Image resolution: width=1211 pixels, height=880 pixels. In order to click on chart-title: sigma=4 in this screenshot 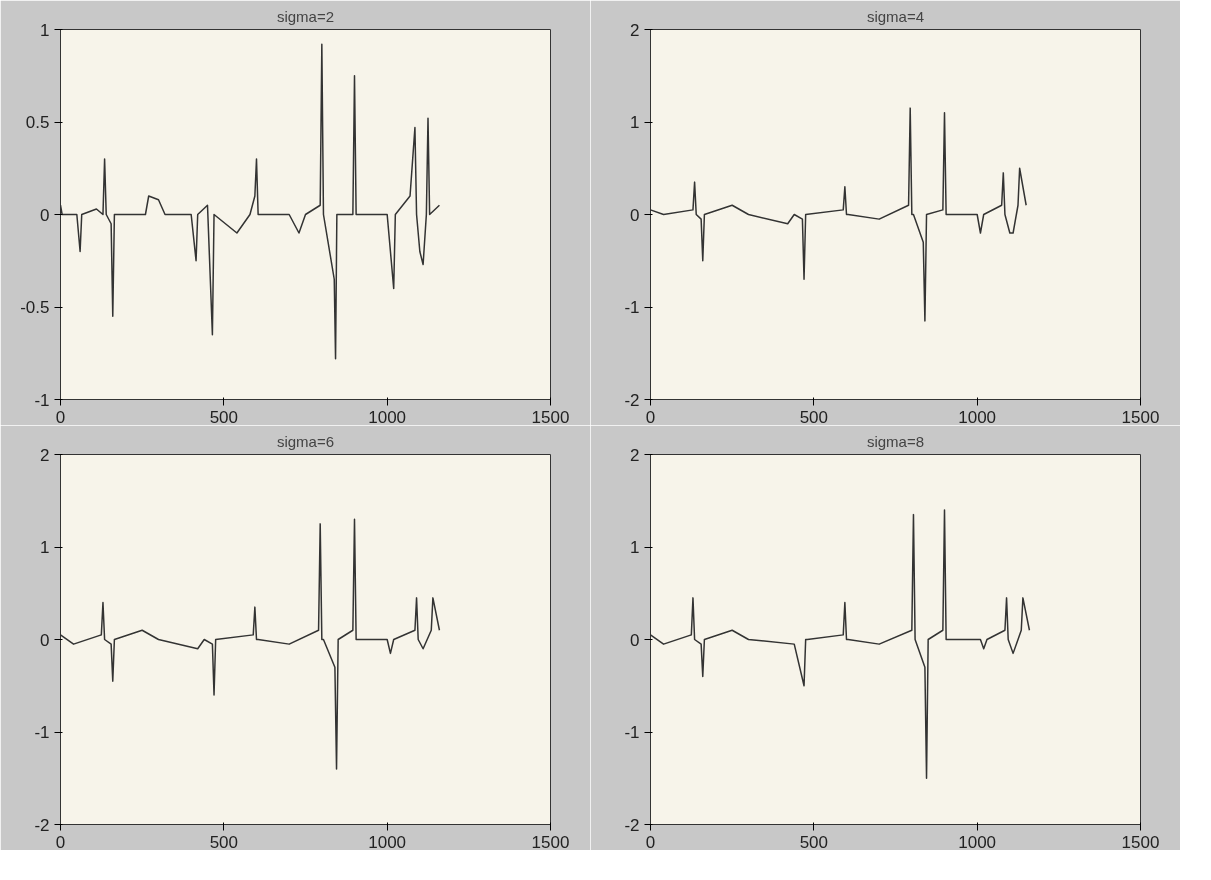, I will do `click(895, 16)`.